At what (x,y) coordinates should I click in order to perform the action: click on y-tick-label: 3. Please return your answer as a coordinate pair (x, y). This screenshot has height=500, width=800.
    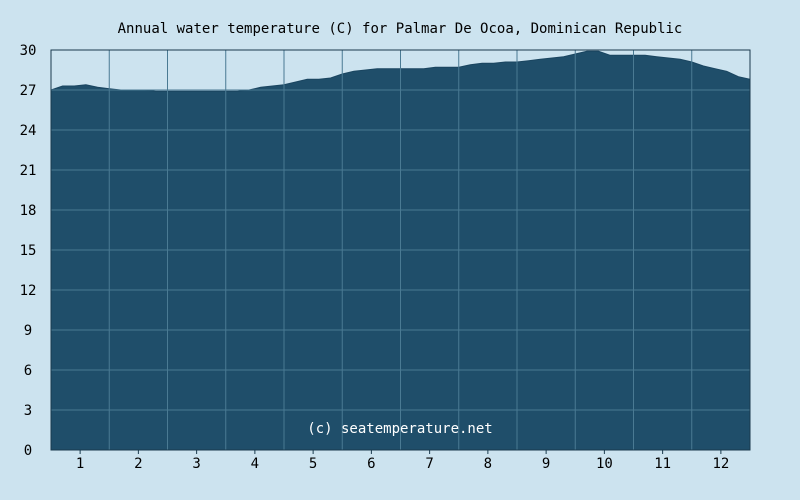
    Looking at the image, I should click on (28, 411).